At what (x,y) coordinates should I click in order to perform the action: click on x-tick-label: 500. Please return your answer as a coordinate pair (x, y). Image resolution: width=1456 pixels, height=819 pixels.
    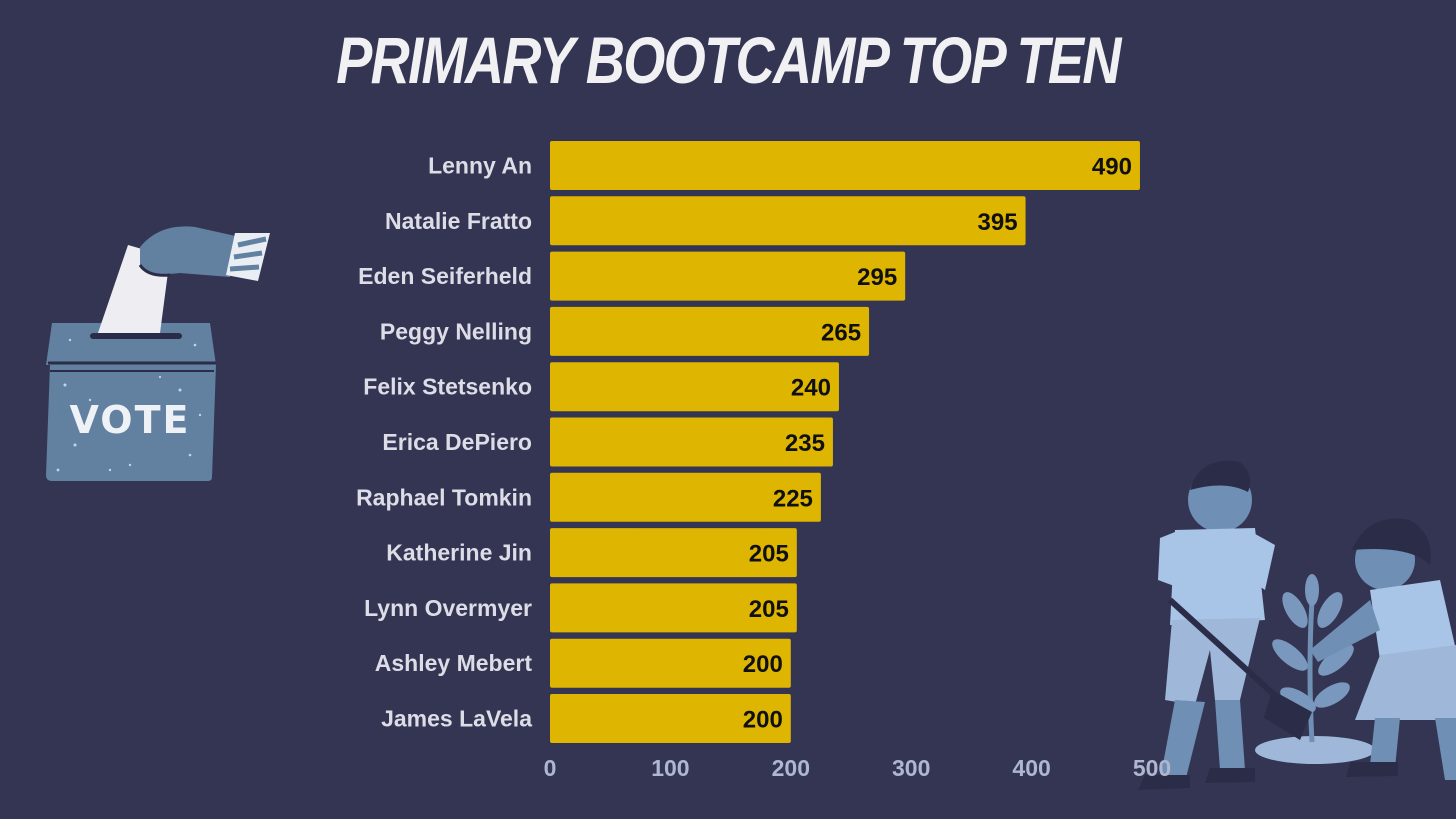
    Looking at the image, I should click on (1152, 768).